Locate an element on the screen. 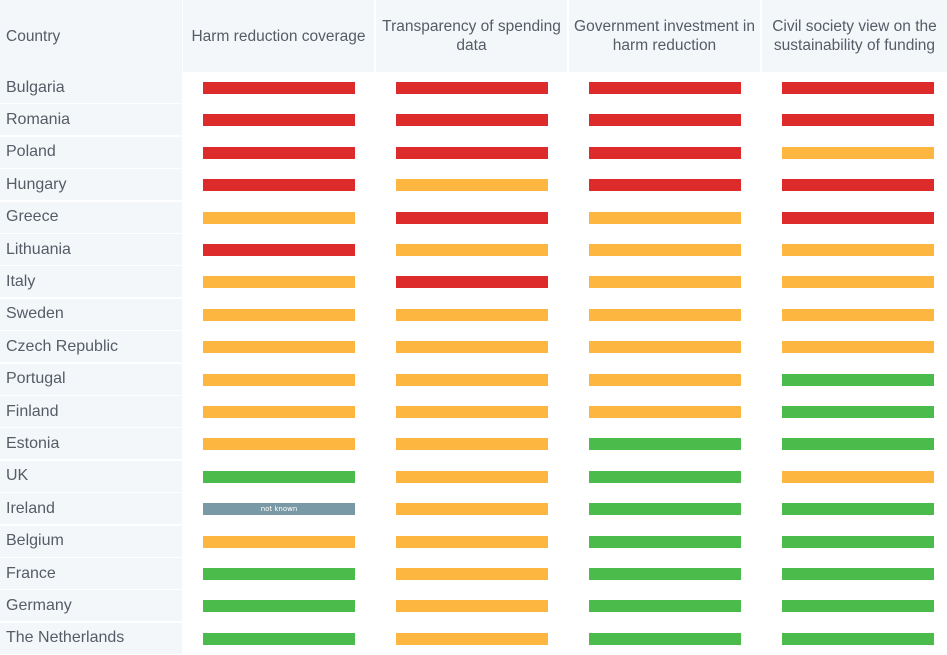 This screenshot has height=655, width=947. table-row: Czech Republic is located at coordinates (473, 347).